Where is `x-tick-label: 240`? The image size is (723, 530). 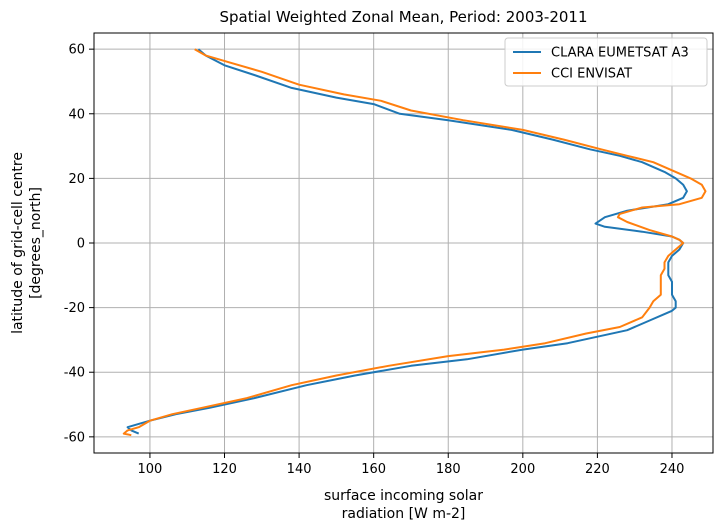 x-tick-label: 240 is located at coordinates (672, 469).